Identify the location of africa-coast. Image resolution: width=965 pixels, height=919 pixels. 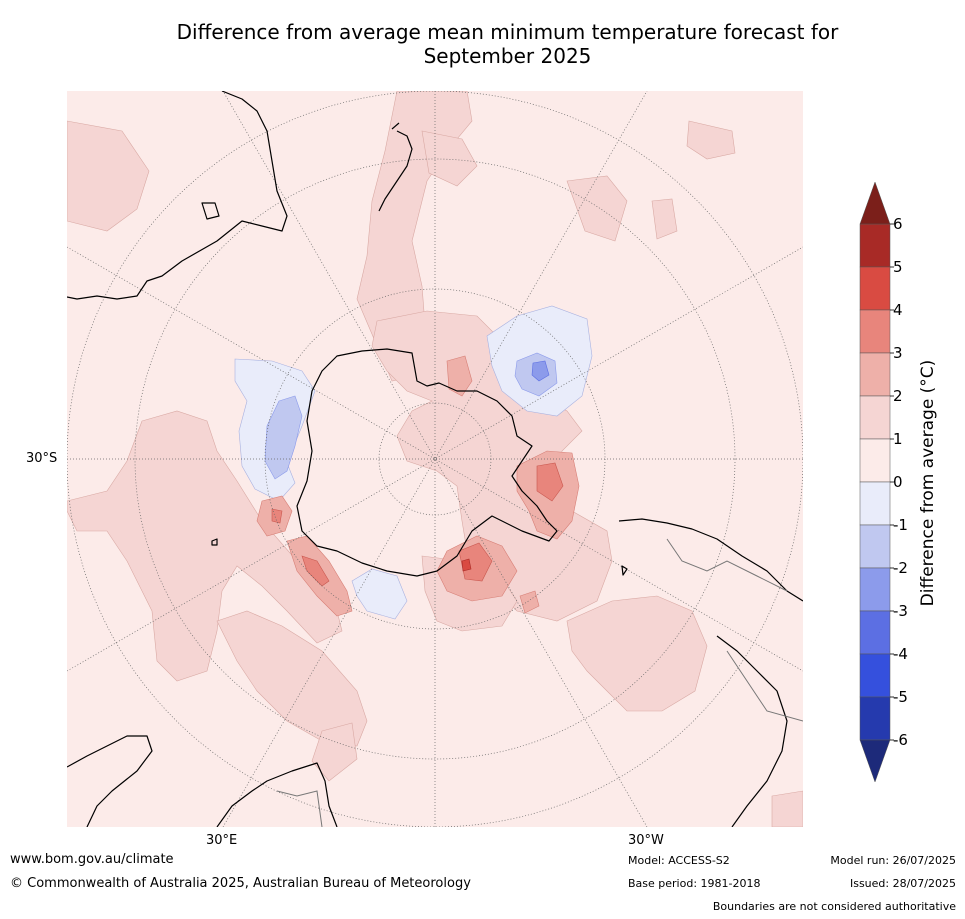
(202, 781).